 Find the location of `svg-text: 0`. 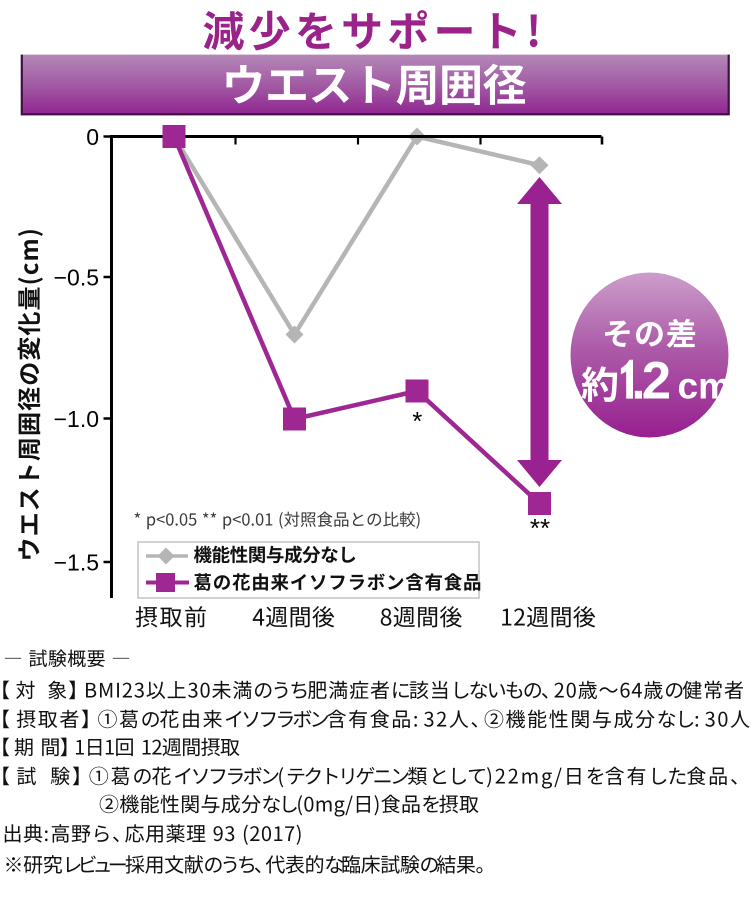

svg-text: 0 is located at coordinates (92, 137).